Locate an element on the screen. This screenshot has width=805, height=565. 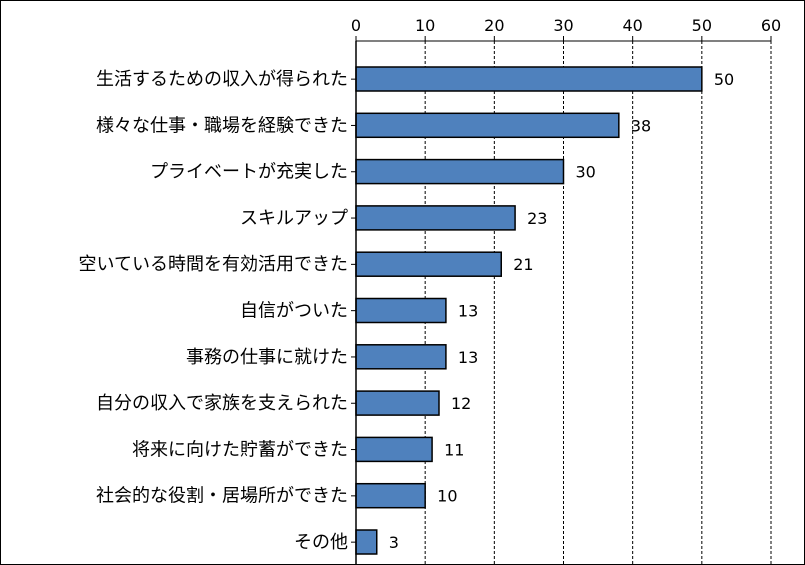
x-tick-label-60: 60 is located at coordinates (771, 25).